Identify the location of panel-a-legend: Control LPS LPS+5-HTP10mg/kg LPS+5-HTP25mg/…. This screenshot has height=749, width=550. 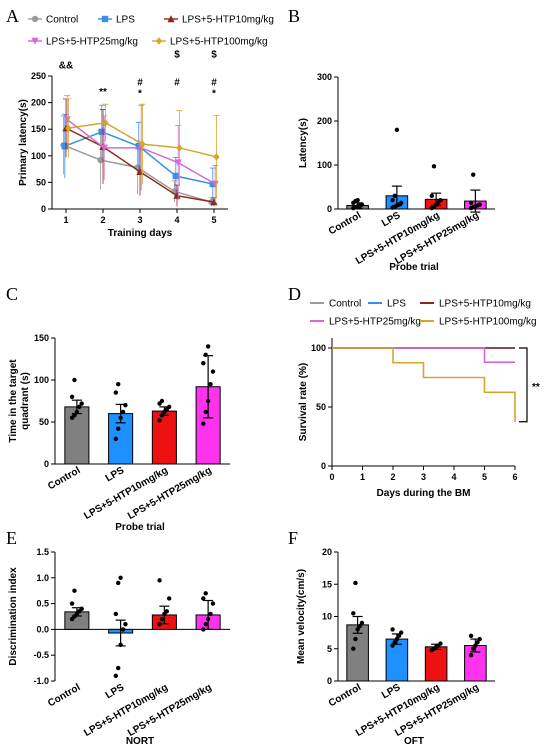
(151, 31).